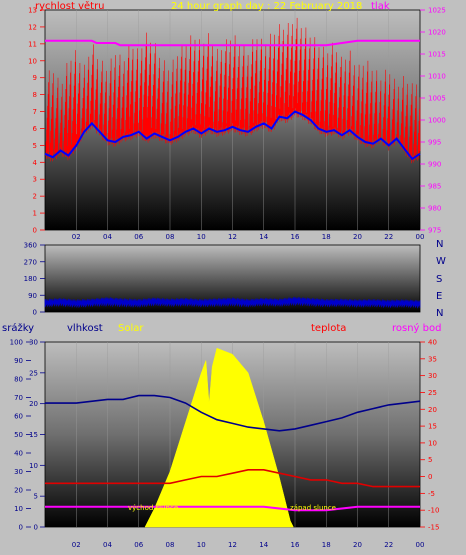 This screenshot has height=555, width=466. Describe the element at coordinates (18, 380) in the screenshot. I see `humidity-tick-label: 80` at that location.